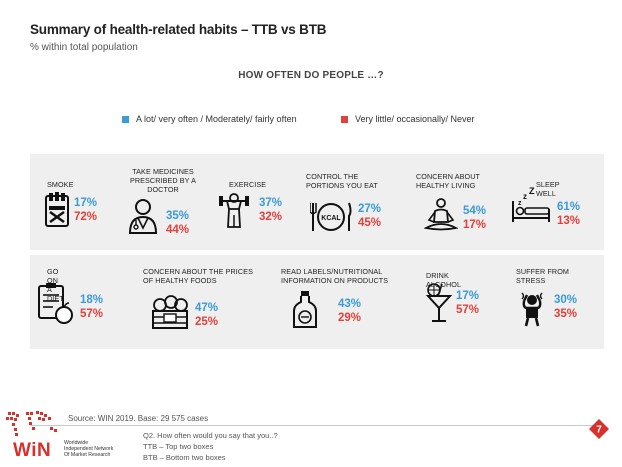  I want to click on doctor-icon, so click(143, 216).